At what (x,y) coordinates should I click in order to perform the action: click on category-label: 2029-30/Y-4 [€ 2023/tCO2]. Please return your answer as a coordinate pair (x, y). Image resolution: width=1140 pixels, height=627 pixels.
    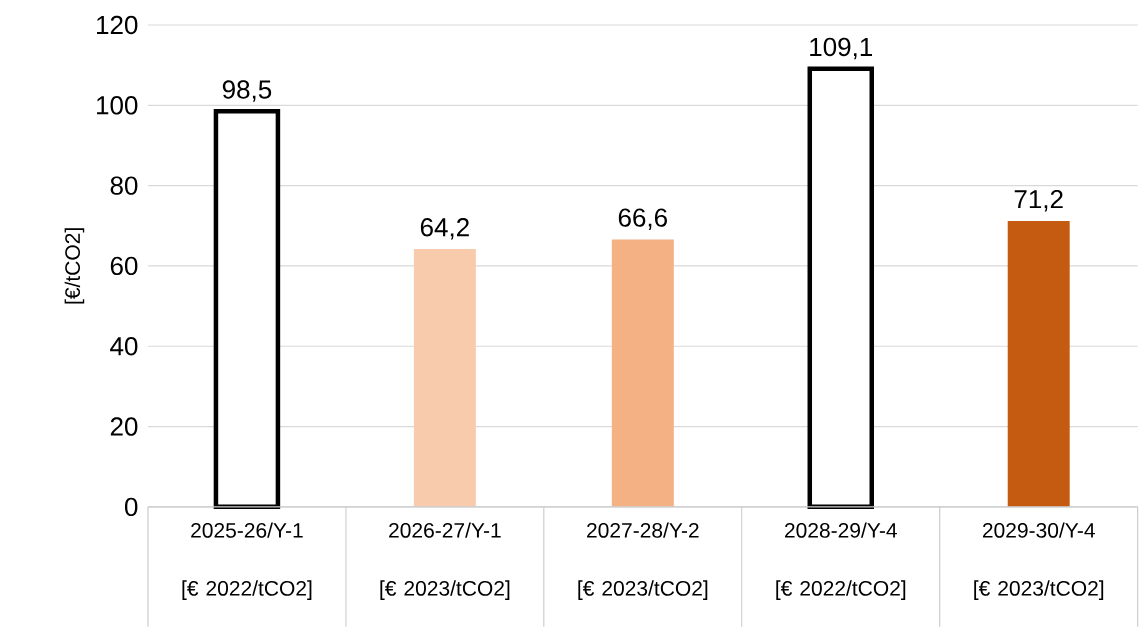
    Looking at the image, I should click on (1039, 561).